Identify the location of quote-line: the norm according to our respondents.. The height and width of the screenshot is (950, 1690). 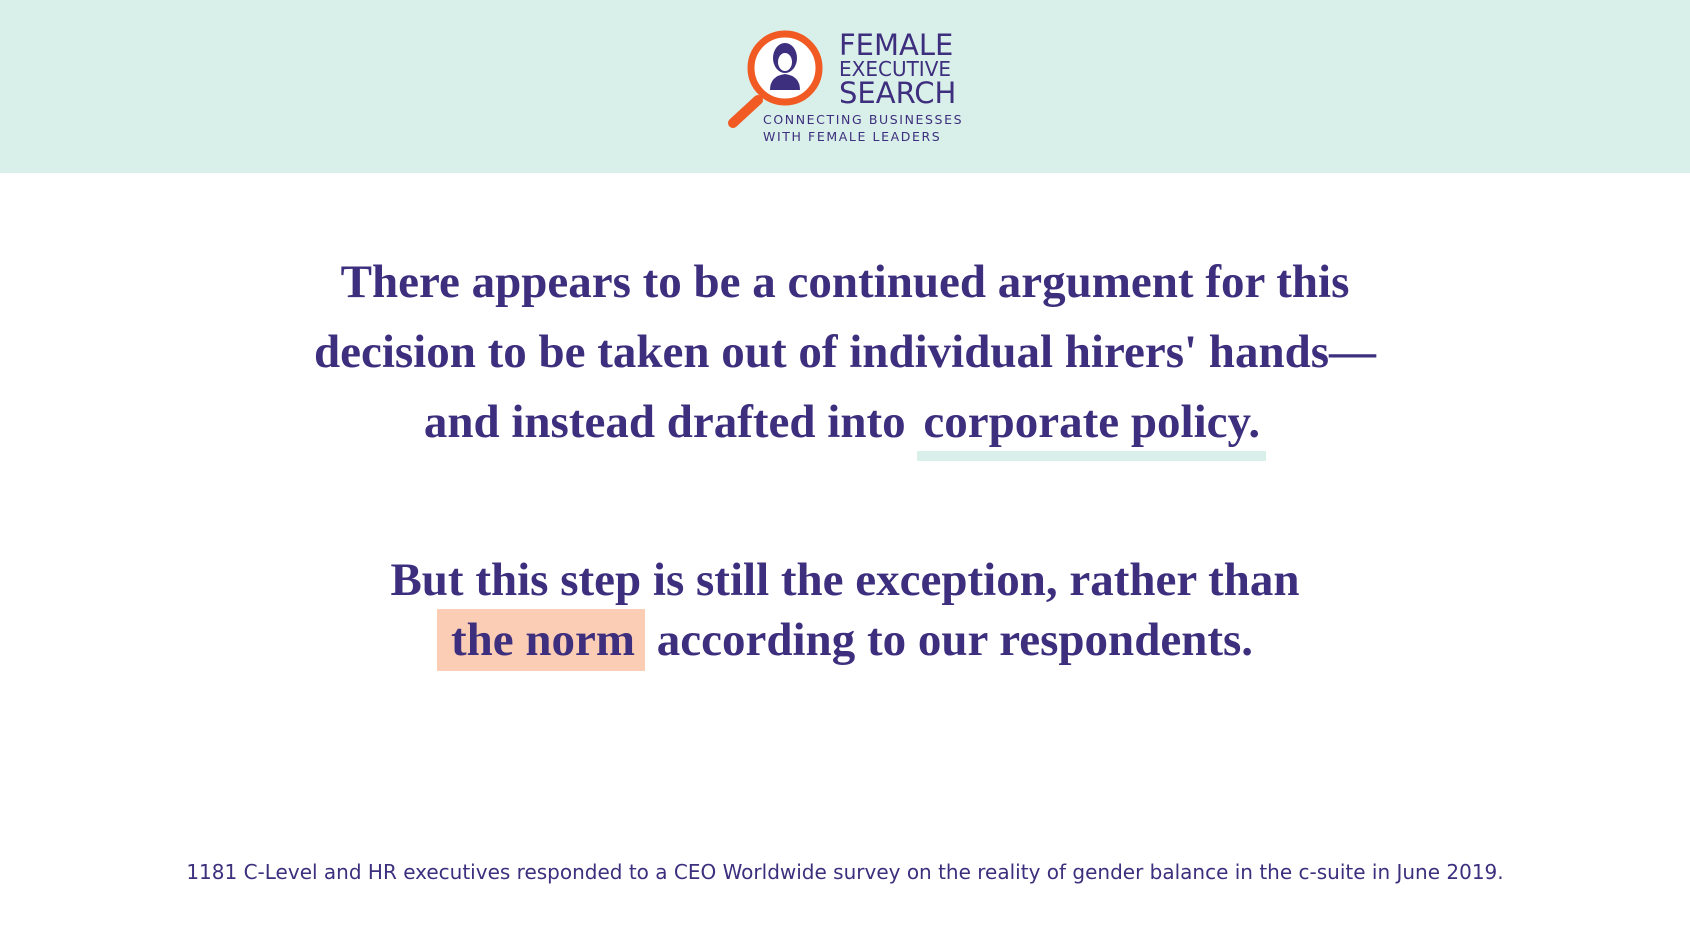
(845, 640).